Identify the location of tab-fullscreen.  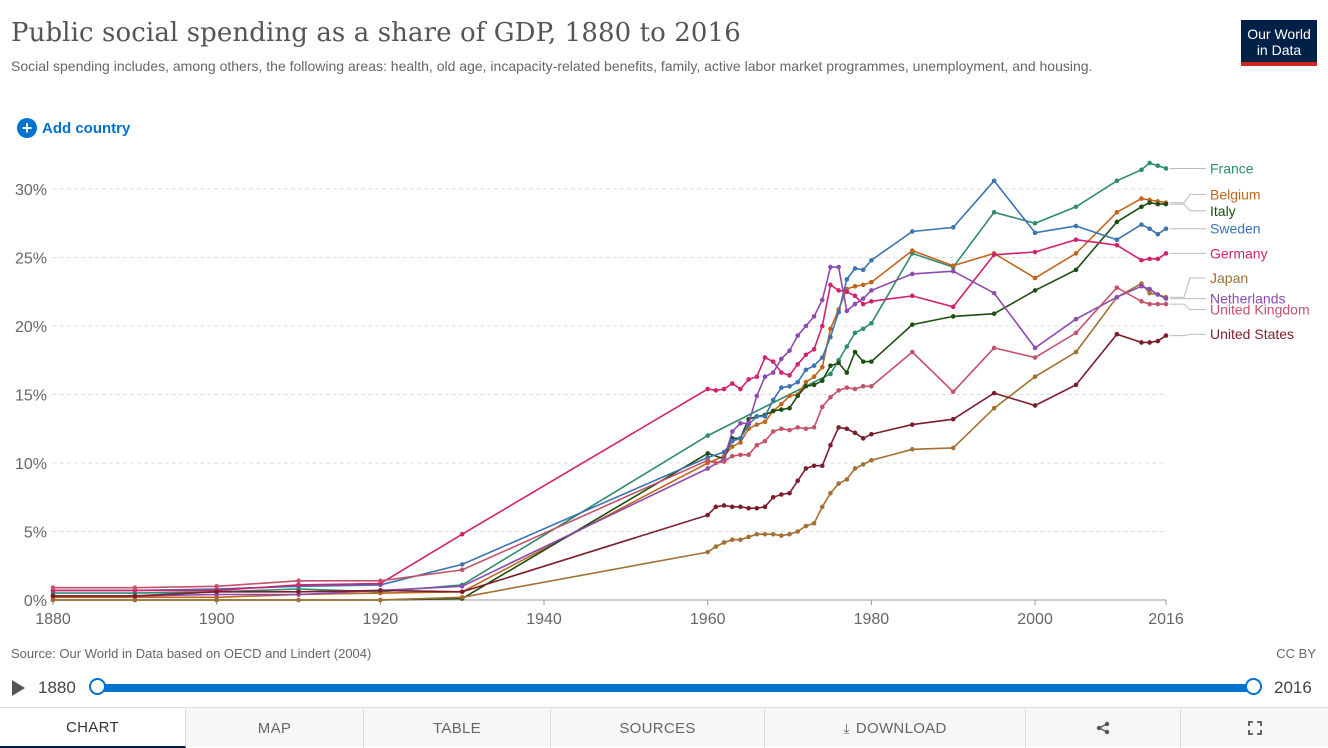
(1254, 728).